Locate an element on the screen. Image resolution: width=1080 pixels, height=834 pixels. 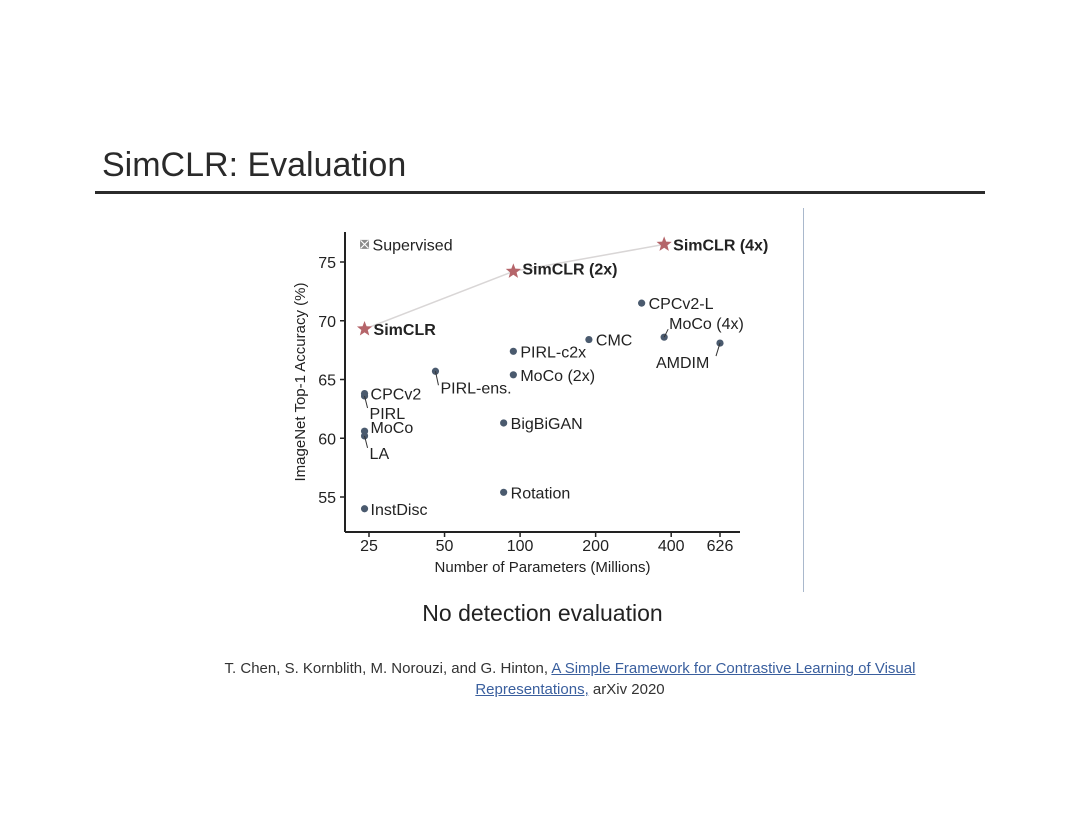
x-tick-label-400: 400 is located at coordinates (671, 546).